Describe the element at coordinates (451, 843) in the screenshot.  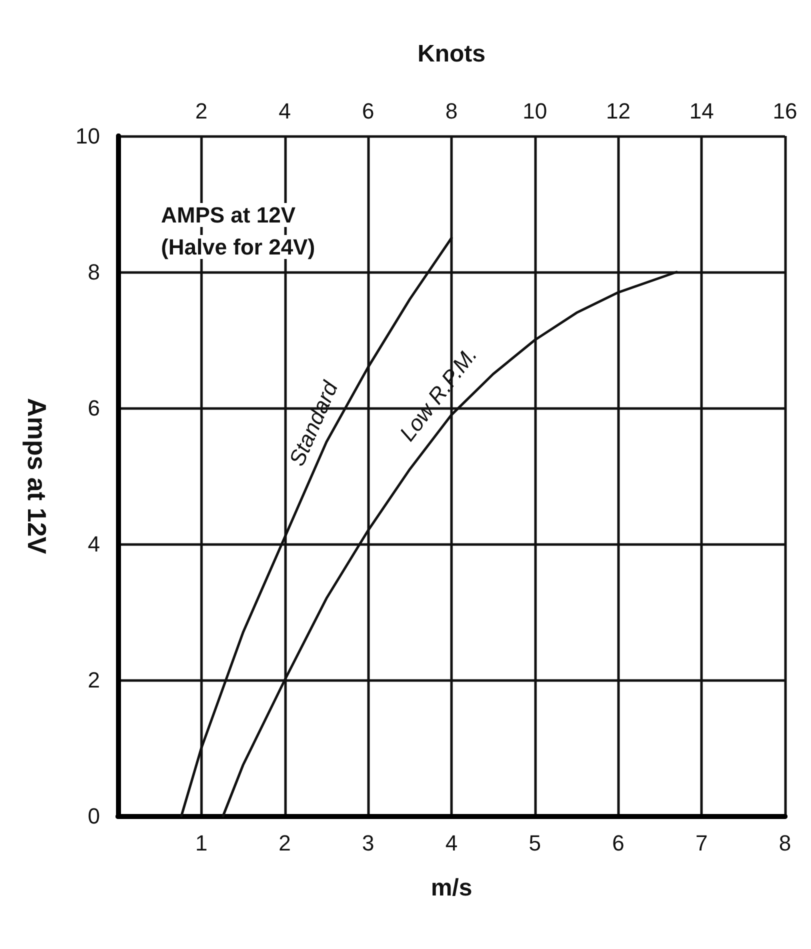
I see `x-tick-label: 4` at that location.